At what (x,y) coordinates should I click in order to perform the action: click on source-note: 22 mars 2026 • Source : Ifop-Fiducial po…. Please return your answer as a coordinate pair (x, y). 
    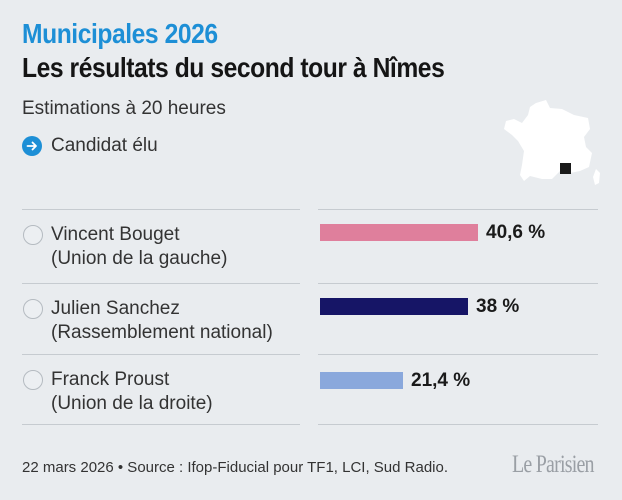
    Looking at the image, I should click on (235, 467).